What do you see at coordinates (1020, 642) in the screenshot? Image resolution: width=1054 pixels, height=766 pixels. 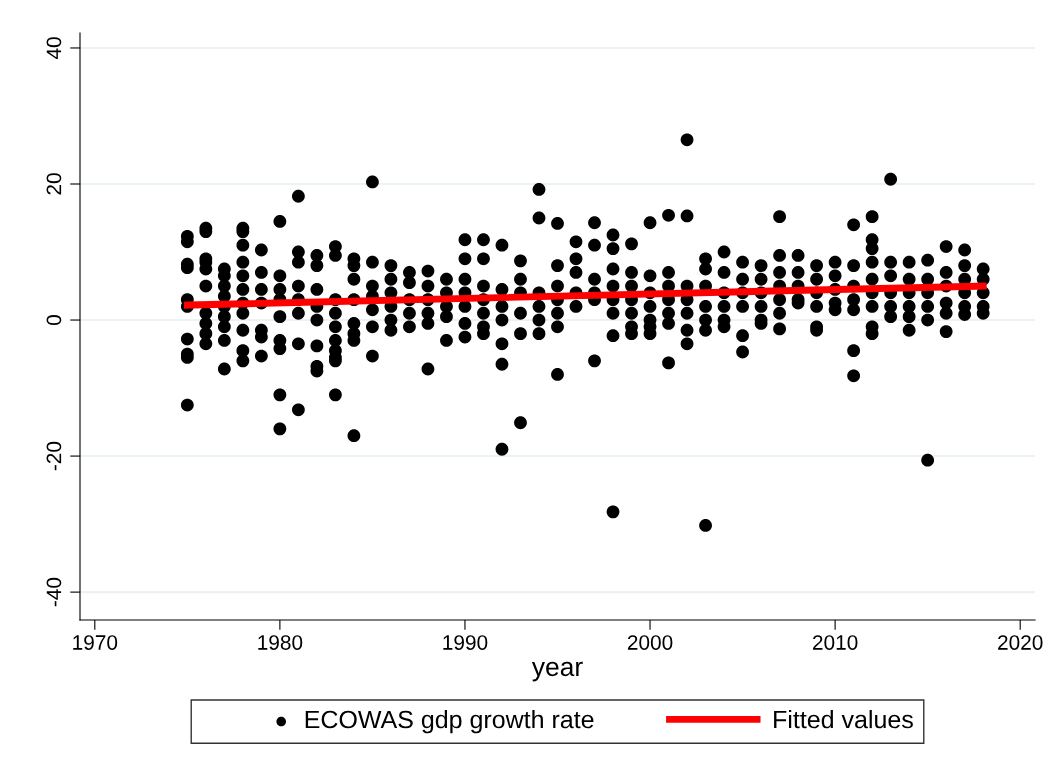 I see `x-tick-label: 2020` at bounding box center [1020, 642].